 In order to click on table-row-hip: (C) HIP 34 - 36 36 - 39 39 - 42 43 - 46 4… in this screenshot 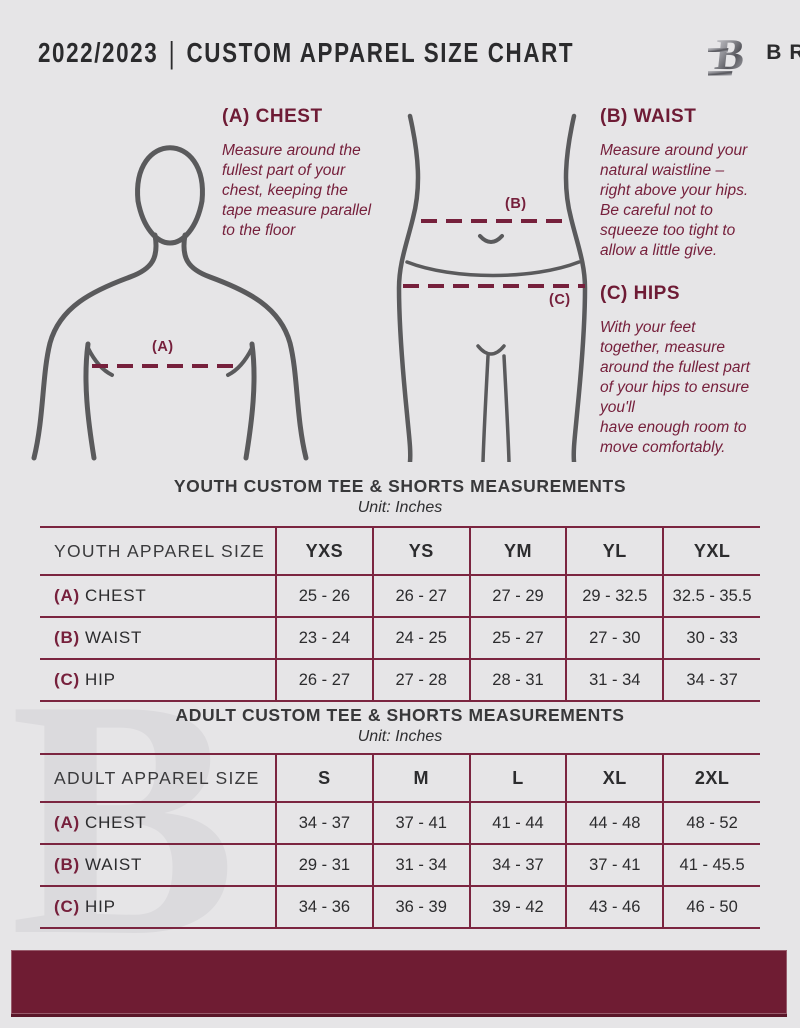, I will do `click(400, 907)`.